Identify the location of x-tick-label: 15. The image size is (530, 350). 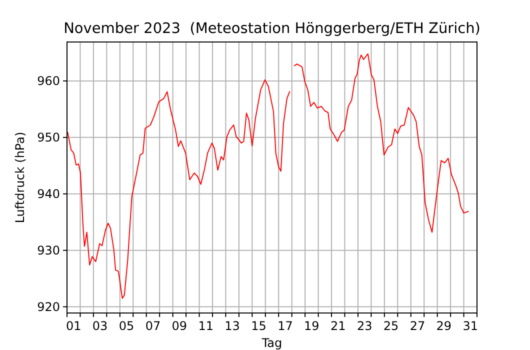
(258, 326).